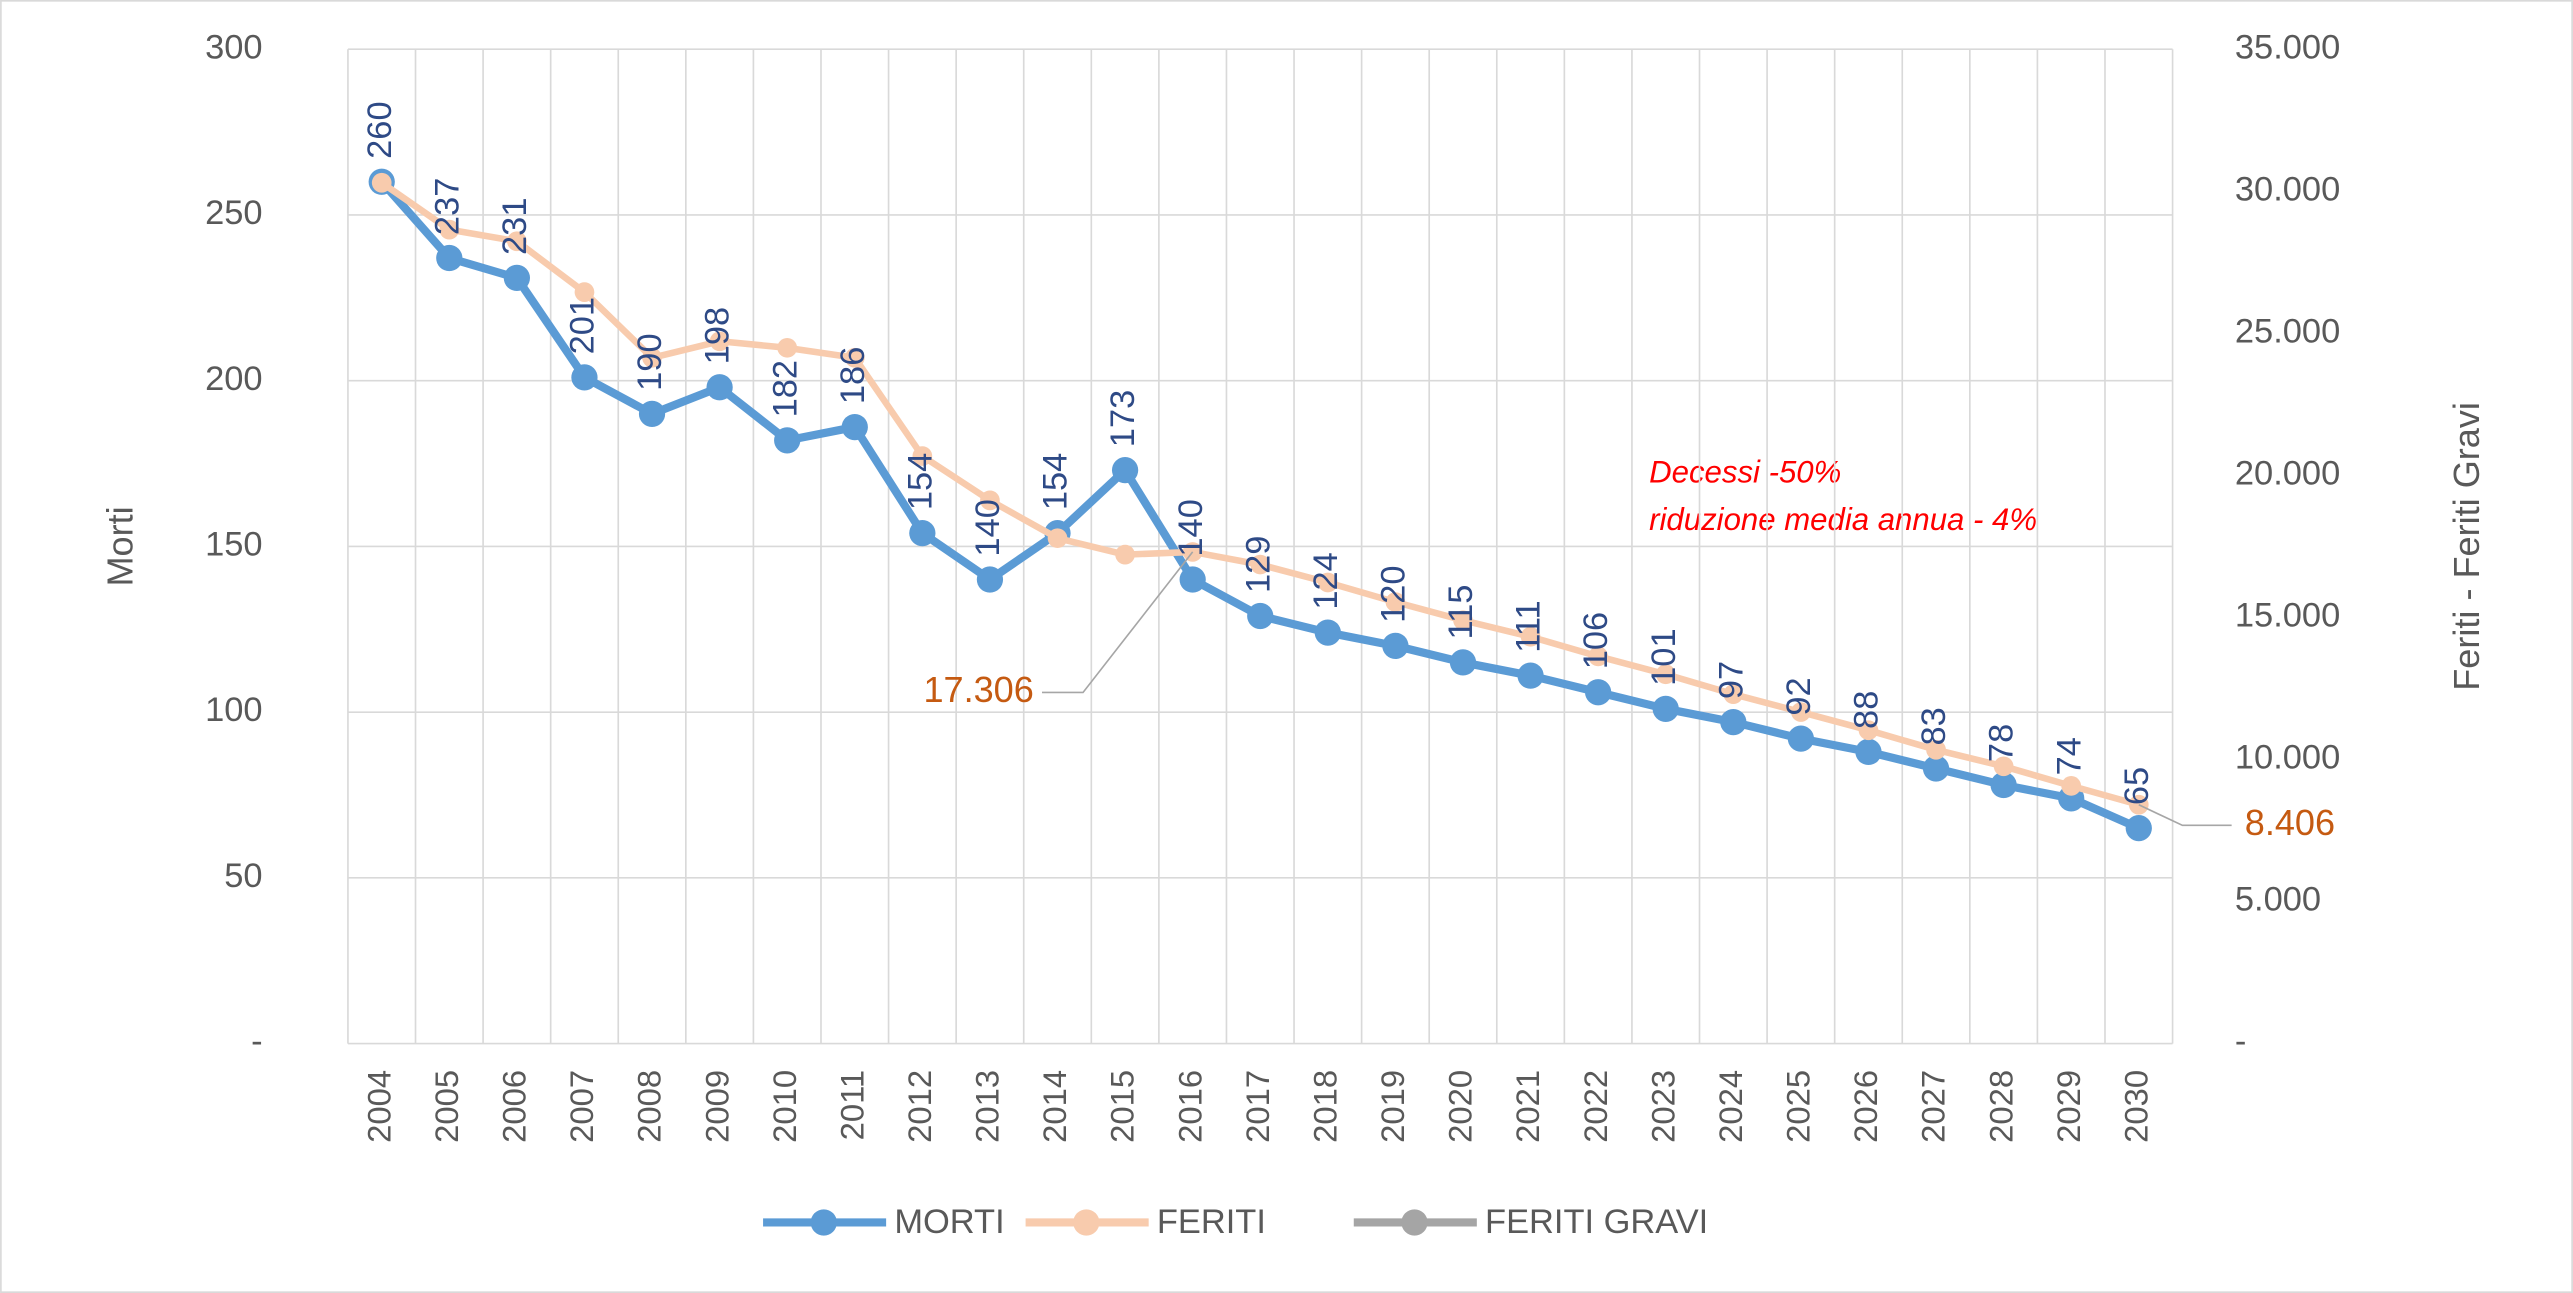  What do you see at coordinates (2287, 189) in the screenshot?
I see `y2-tick-label: 30.000` at bounding box center [2287, 189].